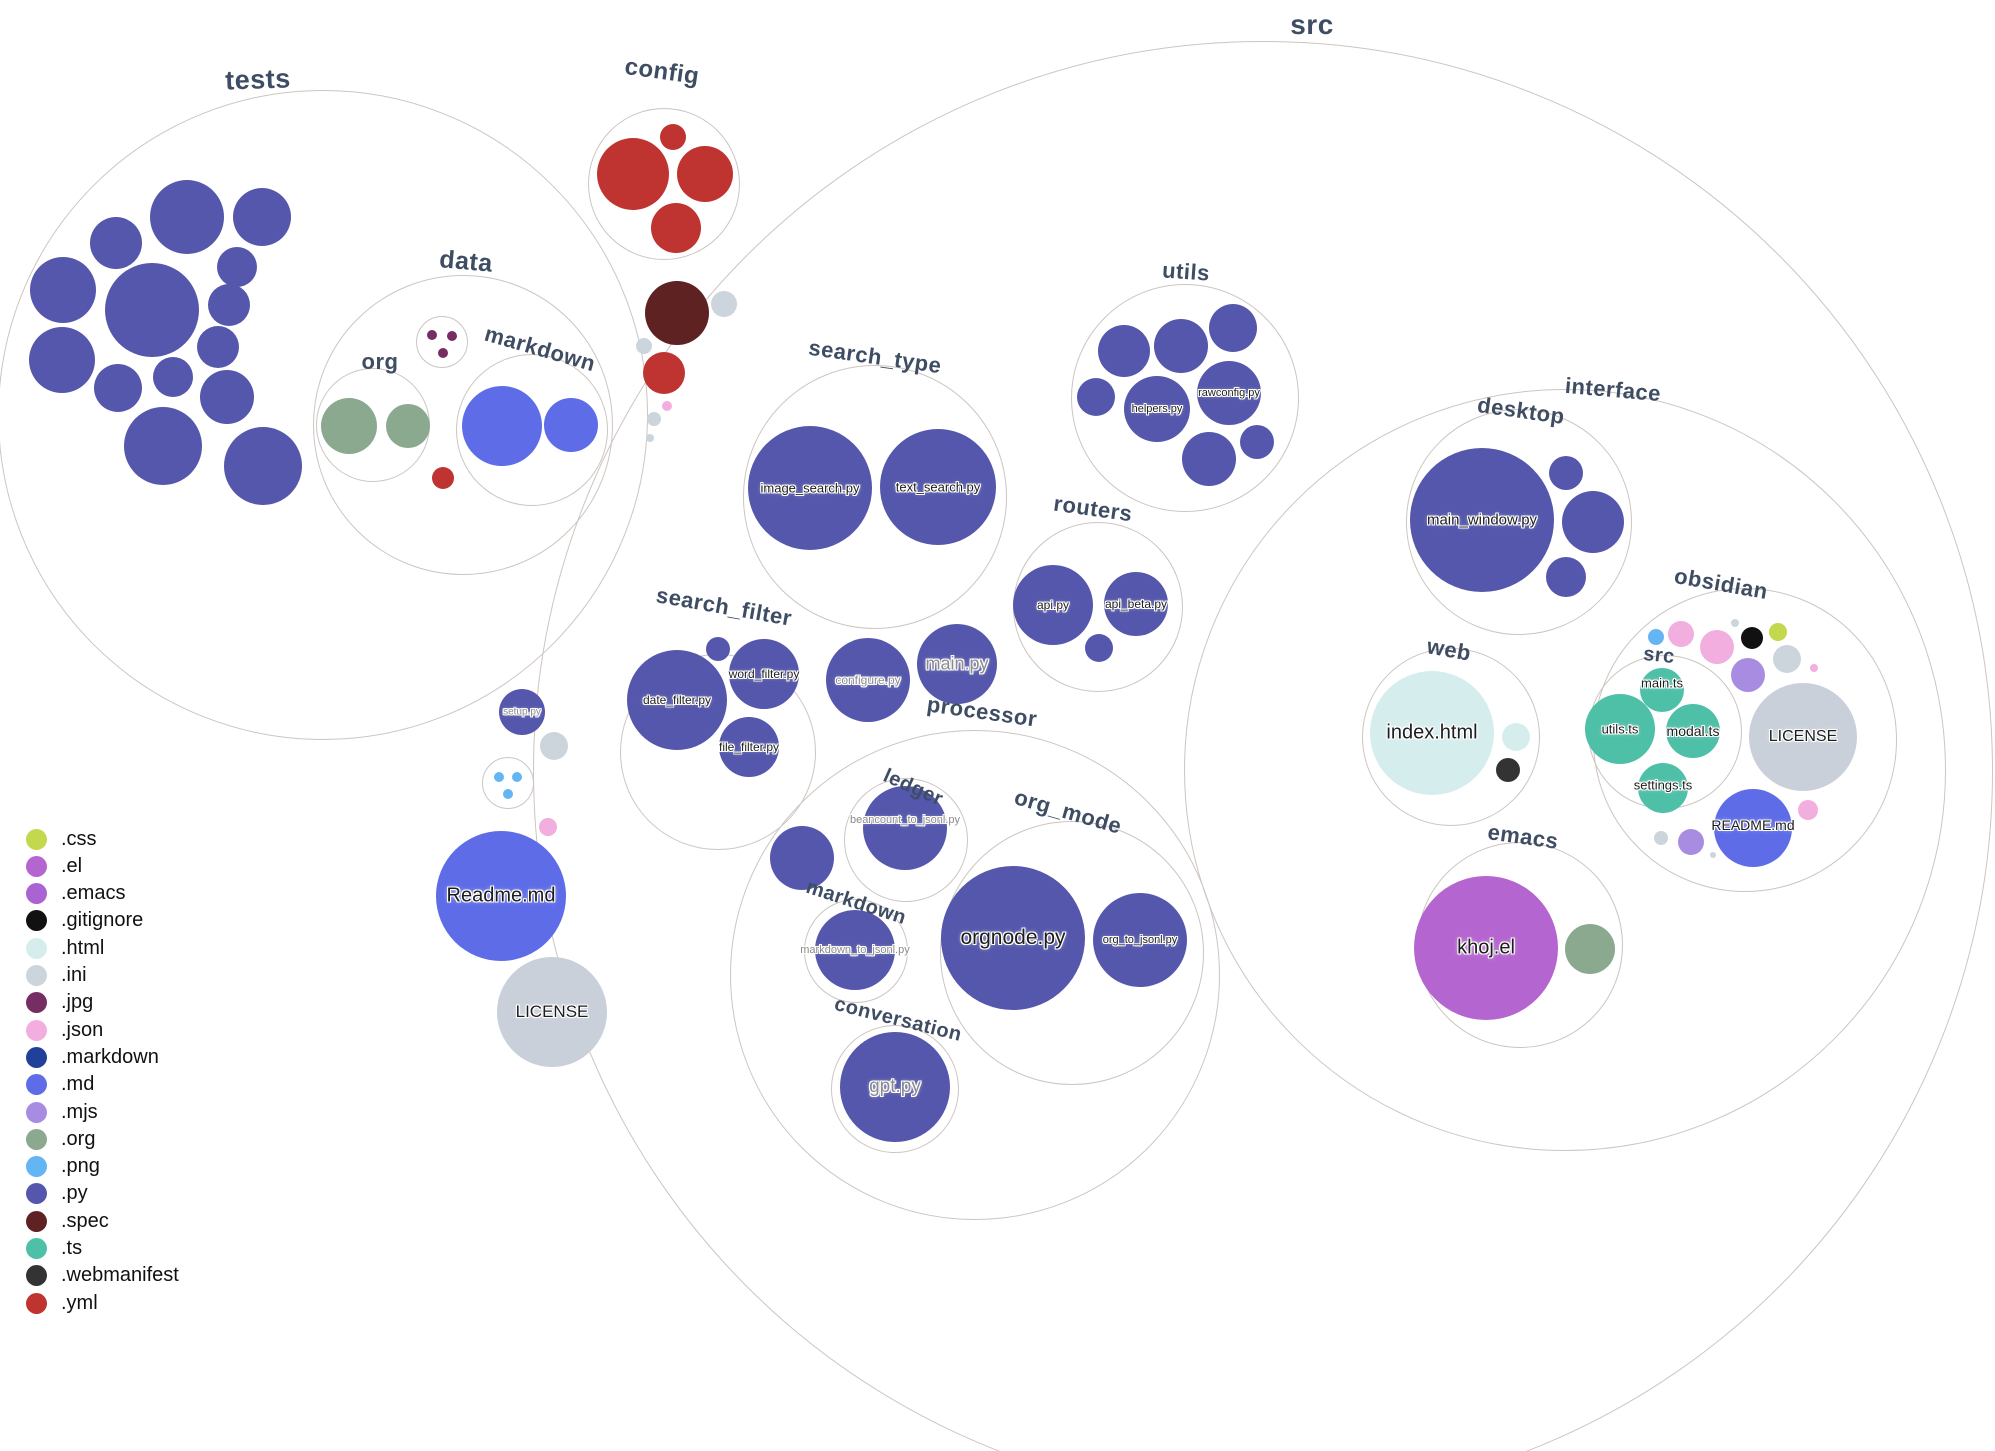  I want to click on dir-label-data: data, so click(466, 261).